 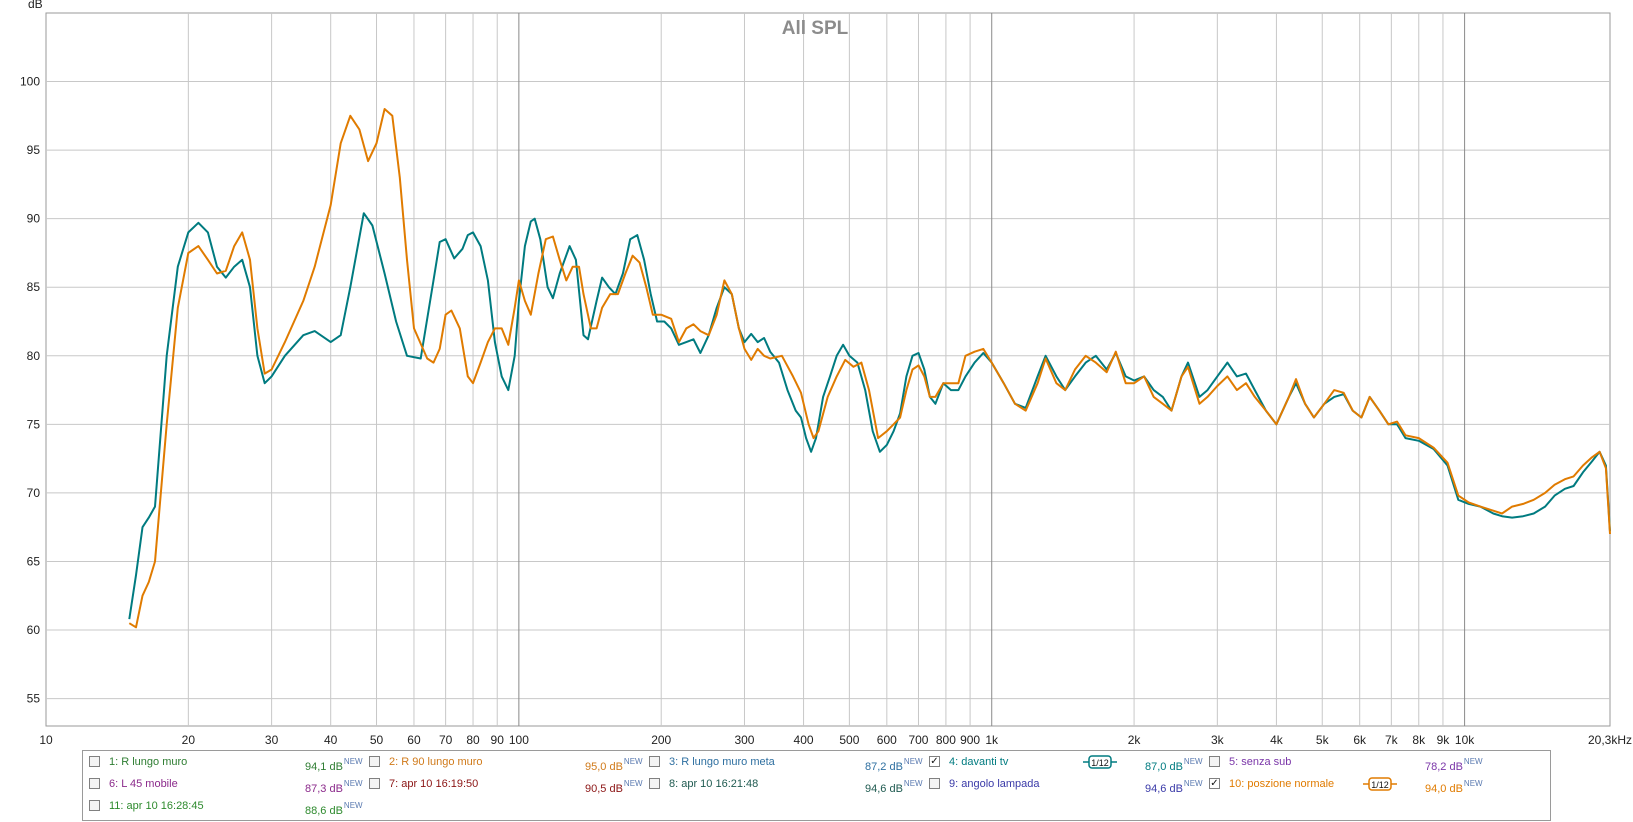 I want to click on x-tick-label: 800, so click(x=946, y=740).